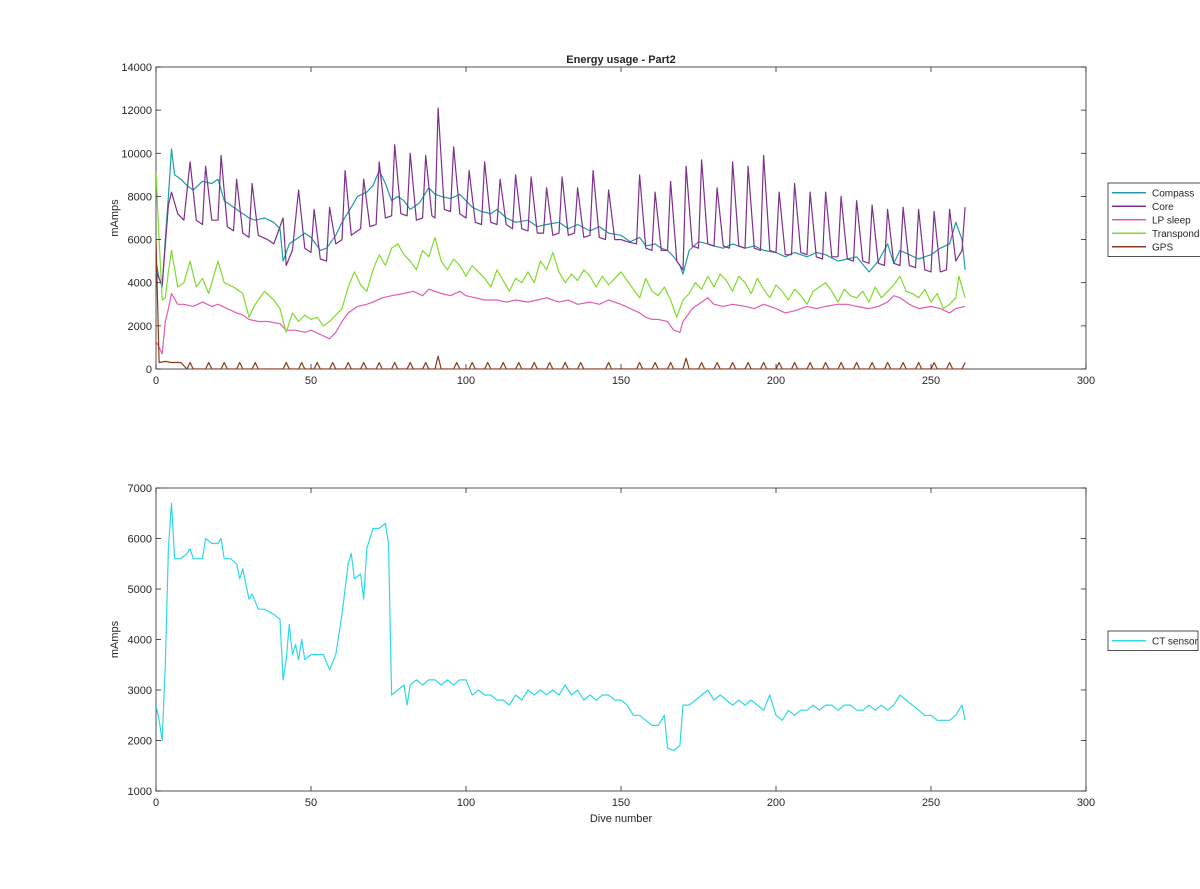 The image size is (1200, 889). I want to click on series-line-transponde, so click(561, 252).